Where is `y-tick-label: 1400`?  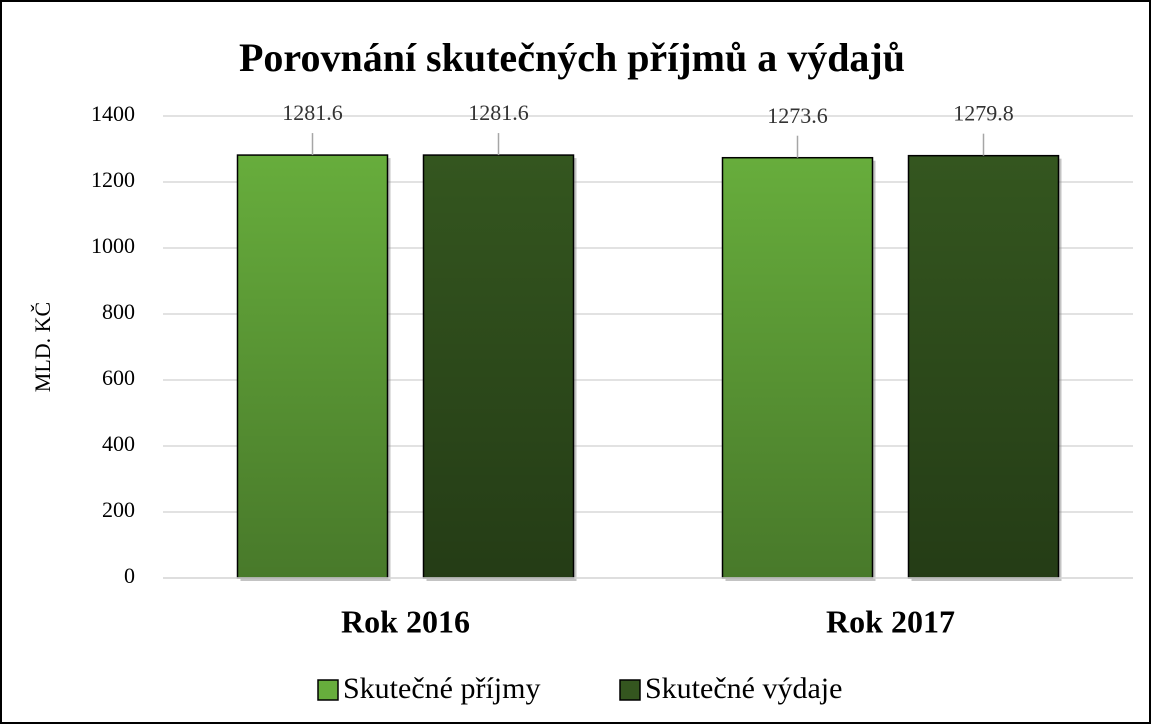
y-tick-label: 1400 is located at coordinates (113, 113).